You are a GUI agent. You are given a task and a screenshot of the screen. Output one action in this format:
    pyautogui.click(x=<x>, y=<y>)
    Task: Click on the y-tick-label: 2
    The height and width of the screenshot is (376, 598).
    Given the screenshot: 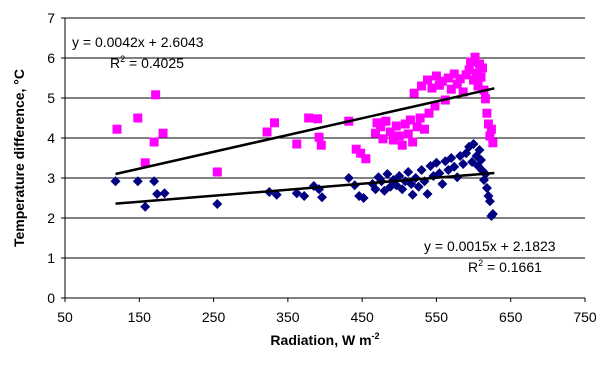 What is the action you would take?
    pyautogui.click(x=51, y=218)
    